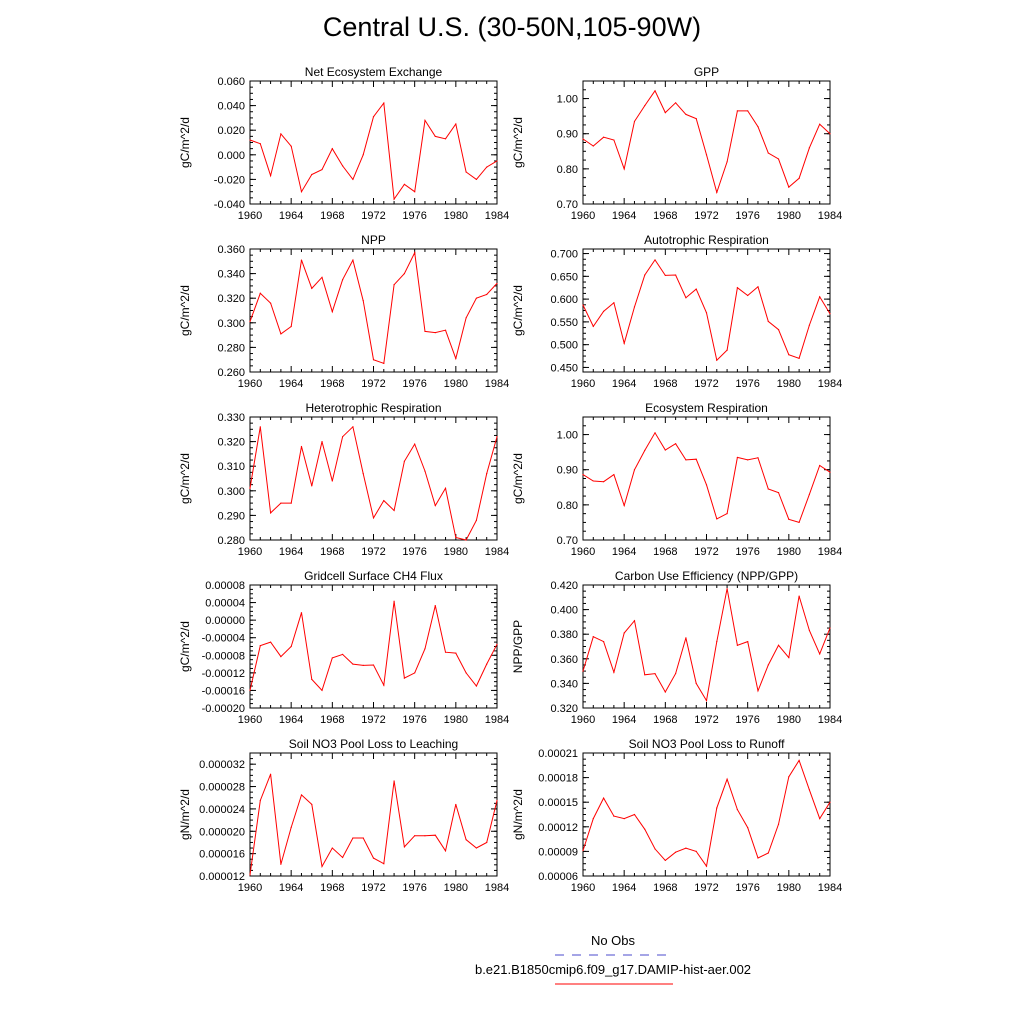 This screenshot has height=1024, width=1024. What do you see at coordinates (706, 72) in the screenshot?
I see `panel-2-title: GPP` at bounding box center [706, 72].